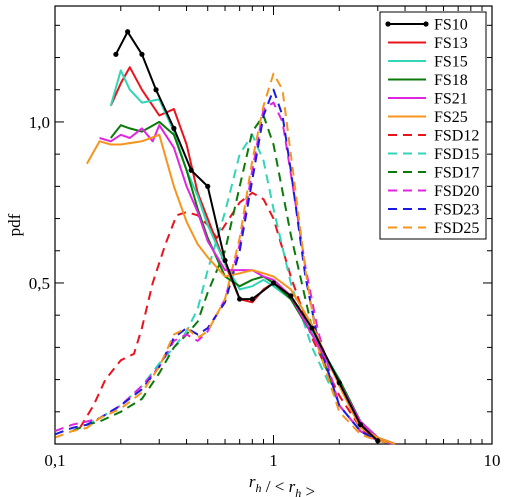 The height and width of the screenshot is (497, 510). What do you see at coordinates (451, 99) in the screenshot?
I see `legend-label-fs21: FS21` at bounding box center [451, 99].